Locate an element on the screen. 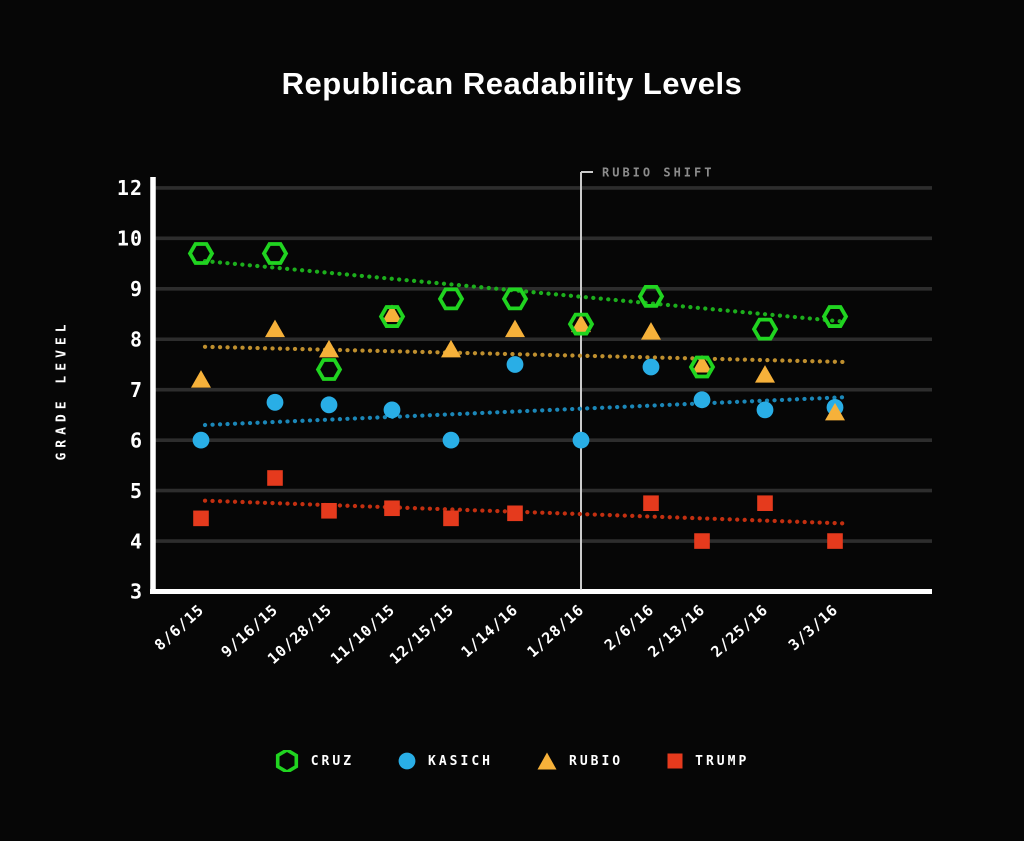 This screenshot has height=841, width=1024. legend: CRUZ KASICH RUBIO TRUMP is located at coordinates (512, 761).